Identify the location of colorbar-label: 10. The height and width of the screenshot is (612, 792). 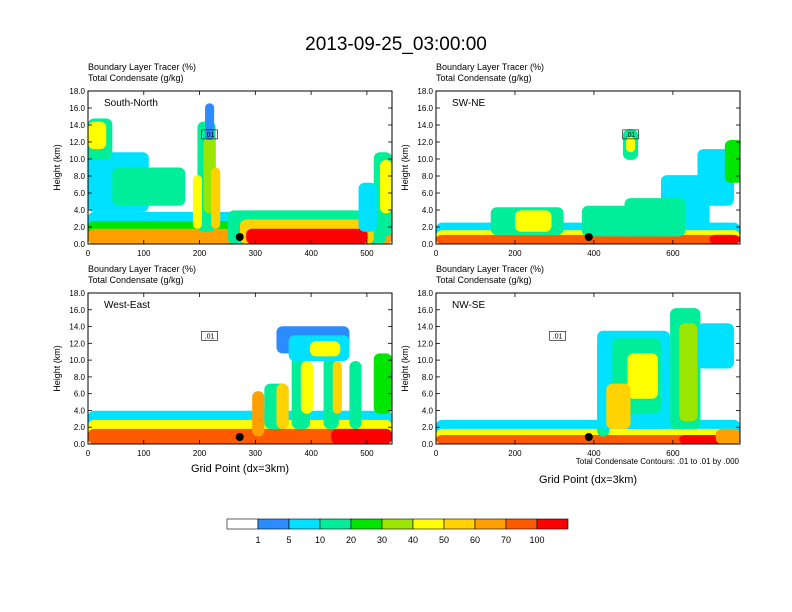
(320, 540).